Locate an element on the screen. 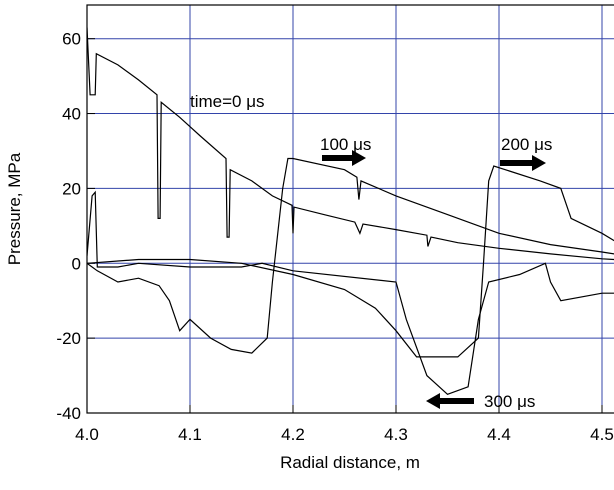 The image size is (614, 490). x-tick-label: 4.5 is located at coordinates (602, 434).